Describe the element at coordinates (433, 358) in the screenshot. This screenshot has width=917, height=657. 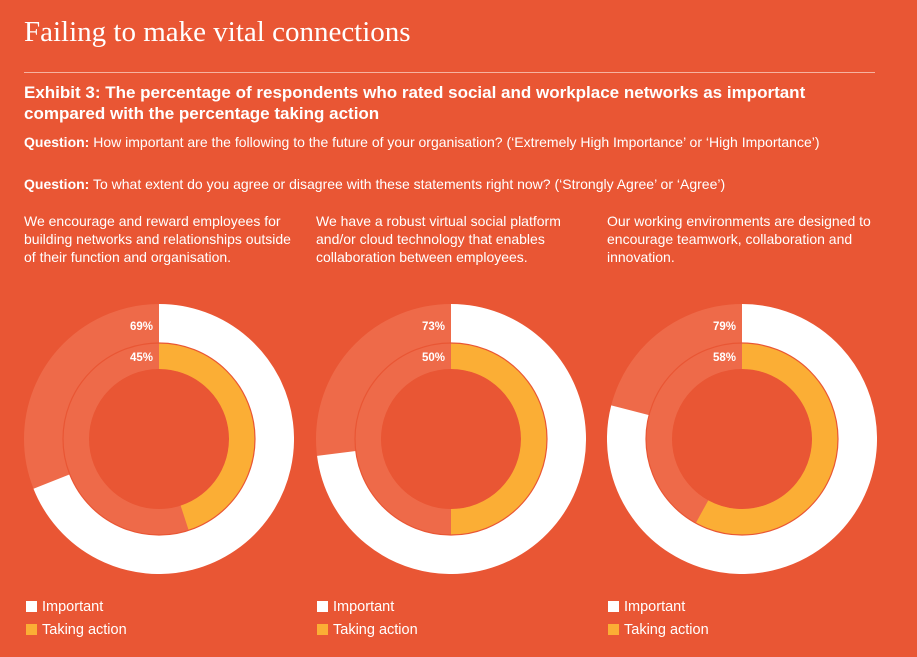
I see `taking-action-value-label: 50%` at that location.